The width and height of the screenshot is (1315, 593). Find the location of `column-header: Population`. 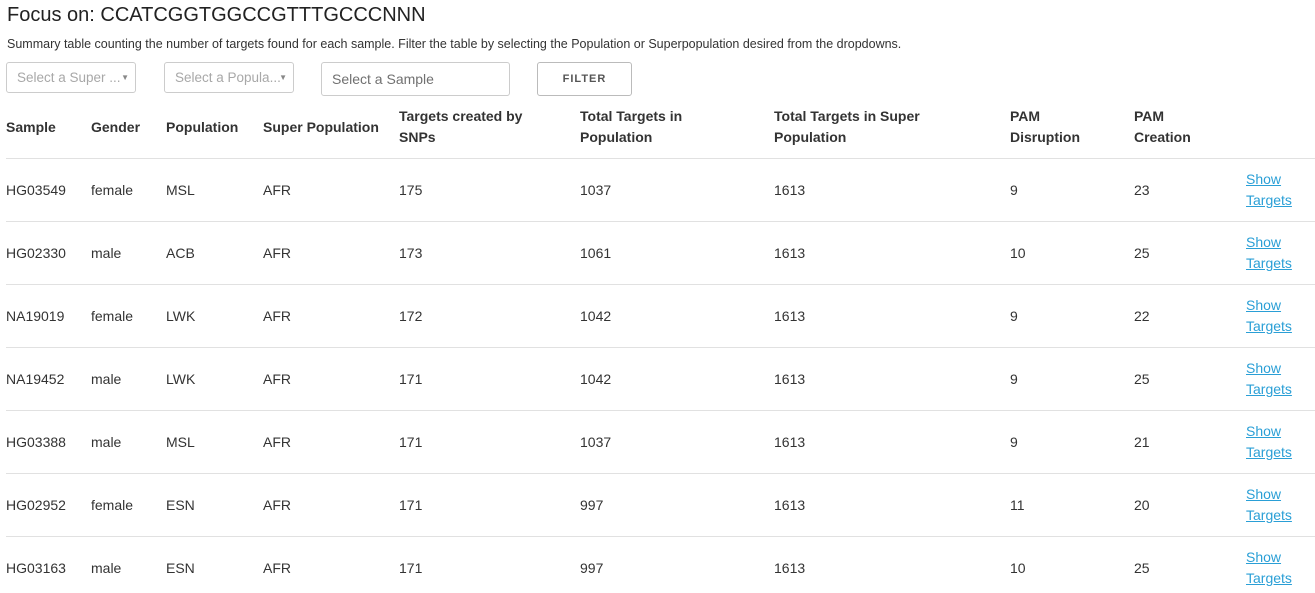

column-header: Population is located at coordinates (214, 127).